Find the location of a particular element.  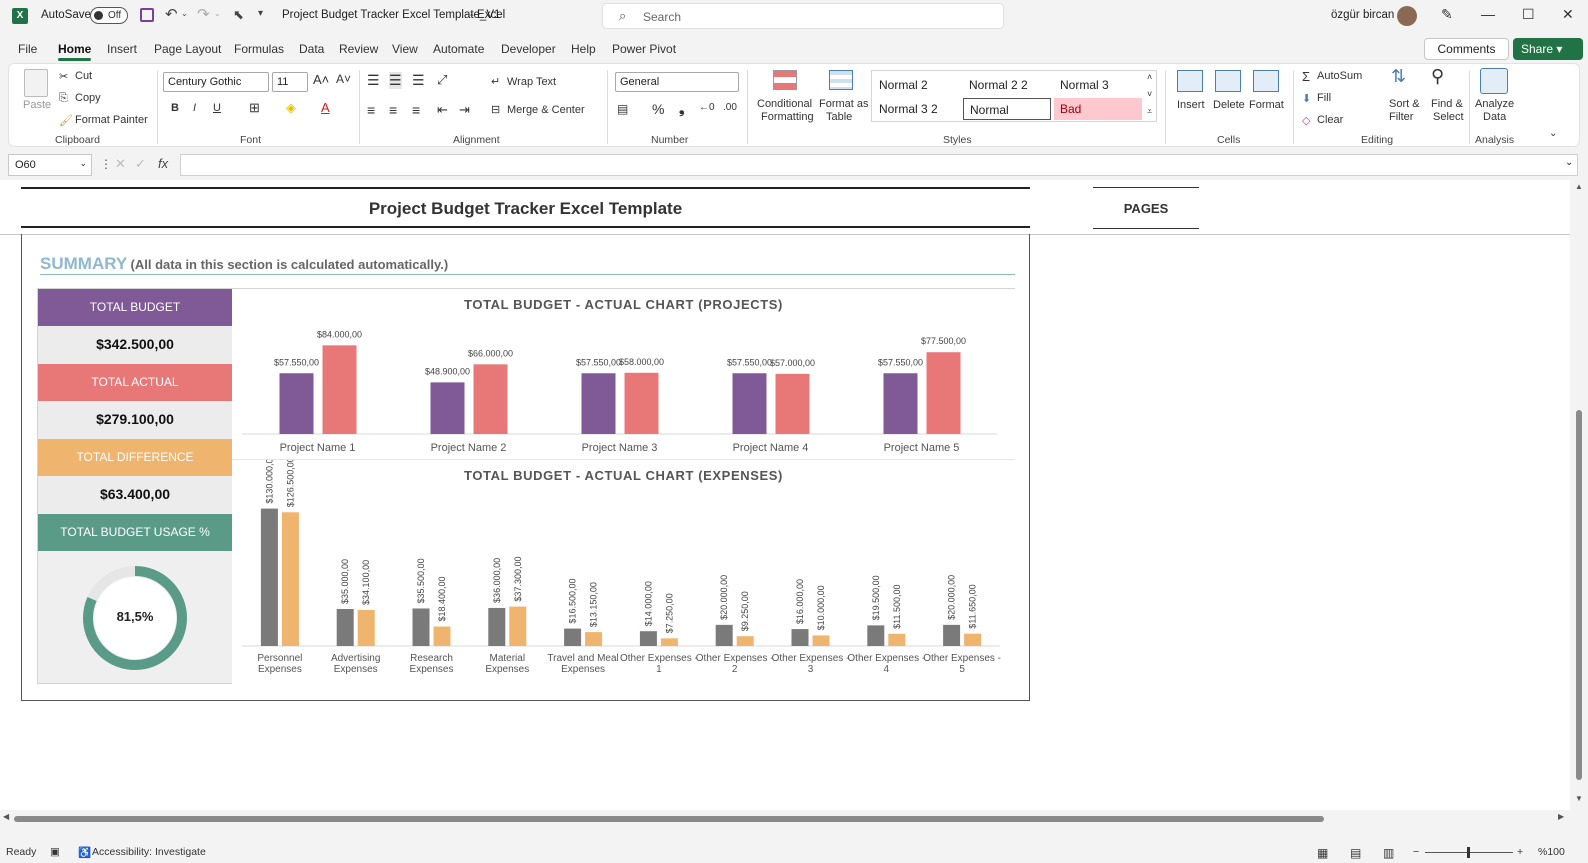

delete-cells-button: Delete is located at coordinates (1229, 105).